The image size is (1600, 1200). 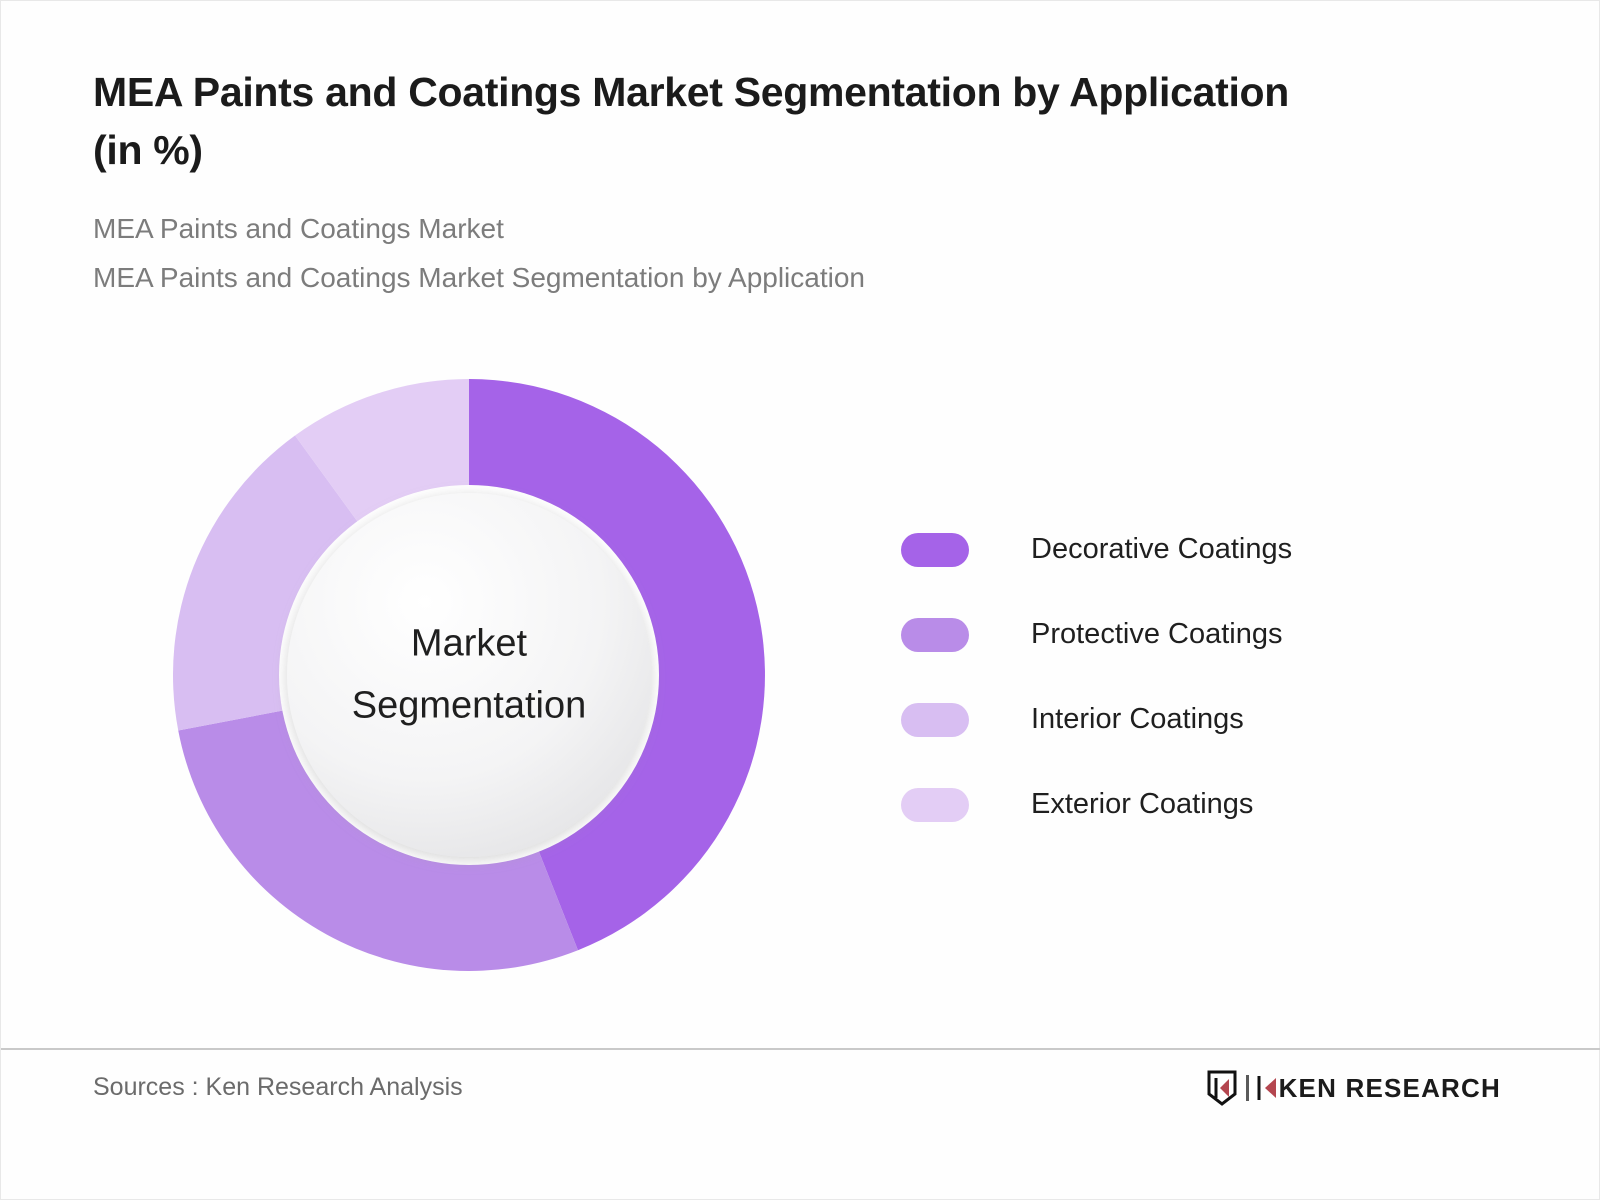 What do you see at coordinates (298, 229) in the screenshot?
I see `subtitle-market: MEA Paints and Coatings Market` at bounding box center [298, 229].